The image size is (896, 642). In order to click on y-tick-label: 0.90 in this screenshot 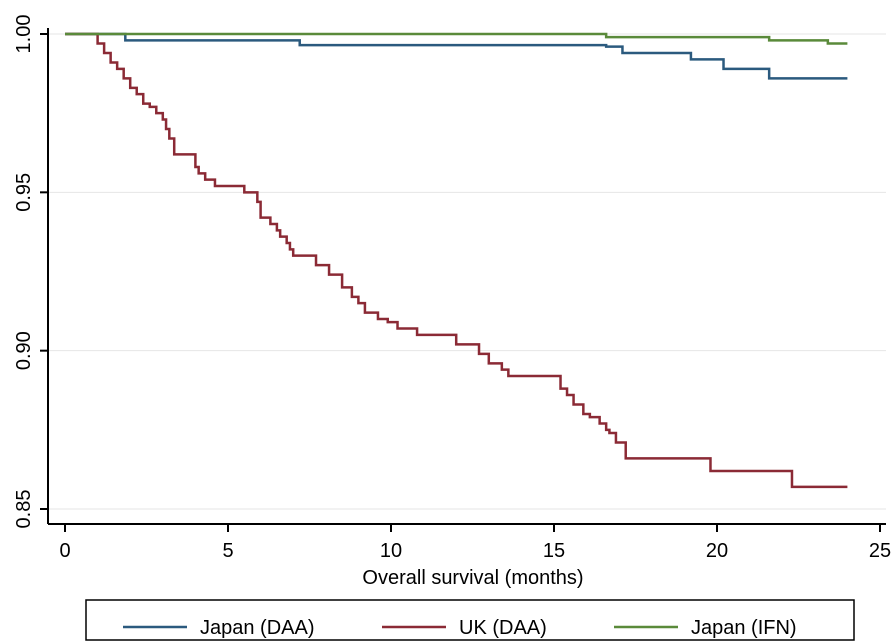, I will do `click(24, 350)`.